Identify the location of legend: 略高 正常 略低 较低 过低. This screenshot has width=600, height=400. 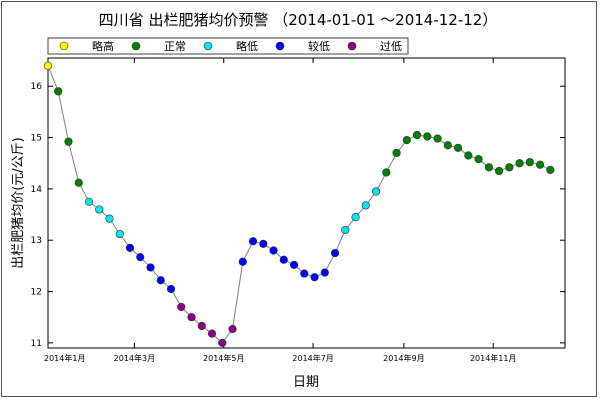
(228, 46).